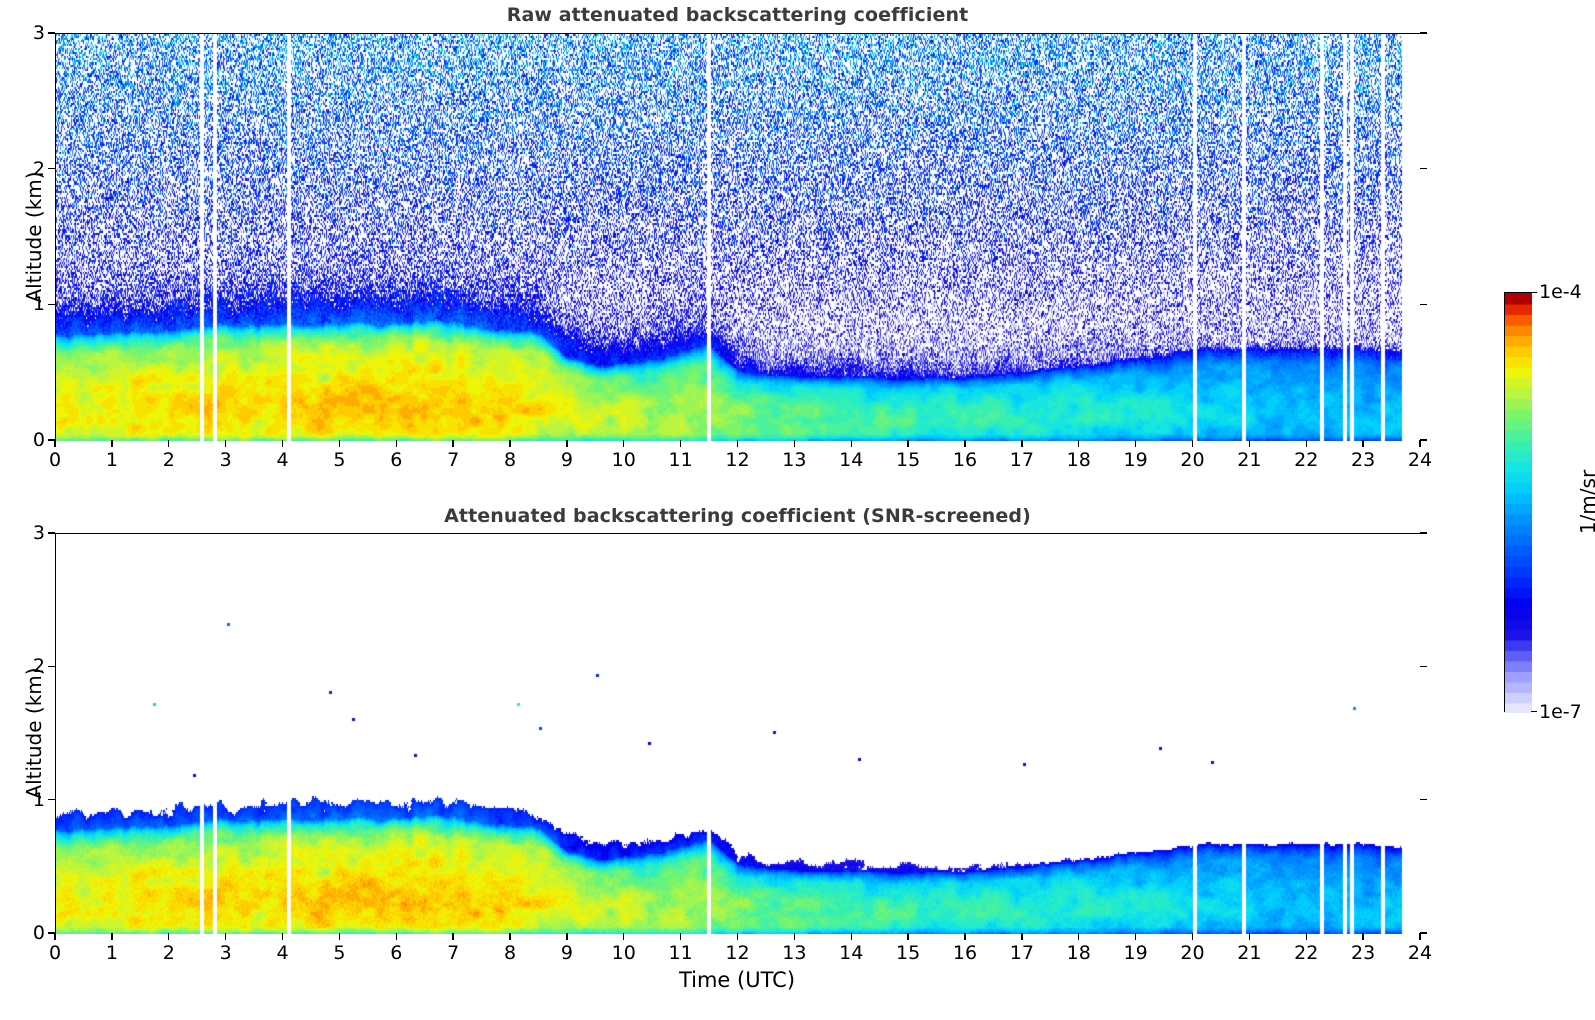  What do you see at coordinates (1560, 712) in the screenshot?
I see `colorbar-min-label: 1e-7` at bounding box center [1560, 712].